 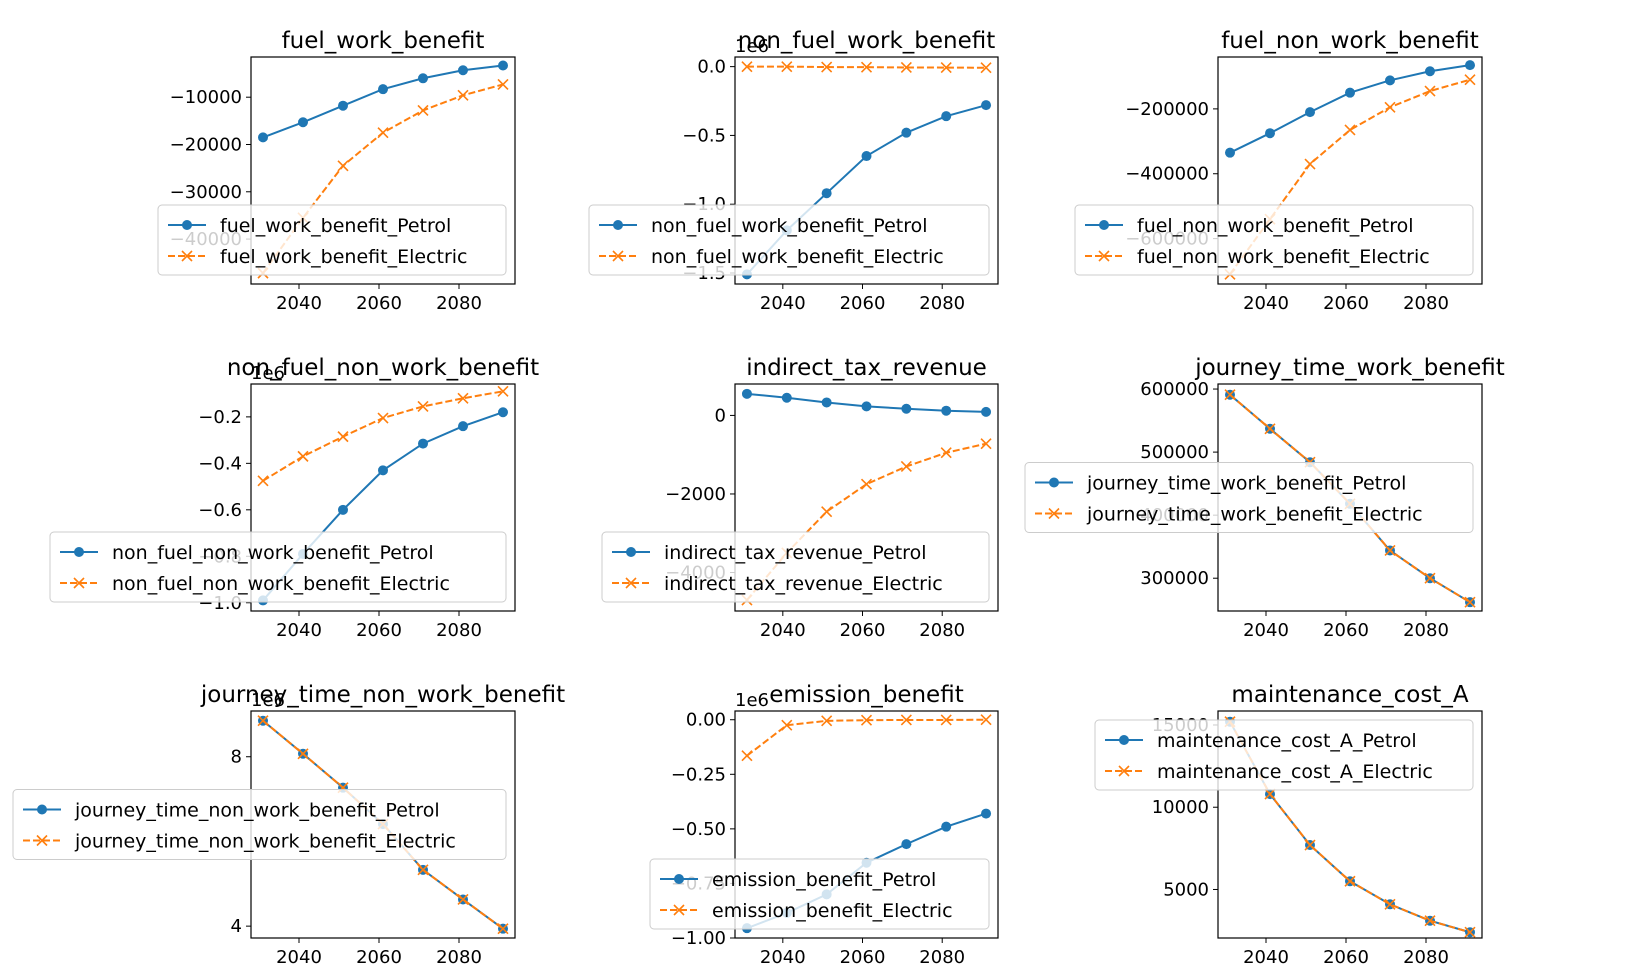 What do you see at coordinates (281, 584) in the screenshot?
I see `legend-label: non_fuel_non_work_benefit_Electric` at bounding box center [281, 584].